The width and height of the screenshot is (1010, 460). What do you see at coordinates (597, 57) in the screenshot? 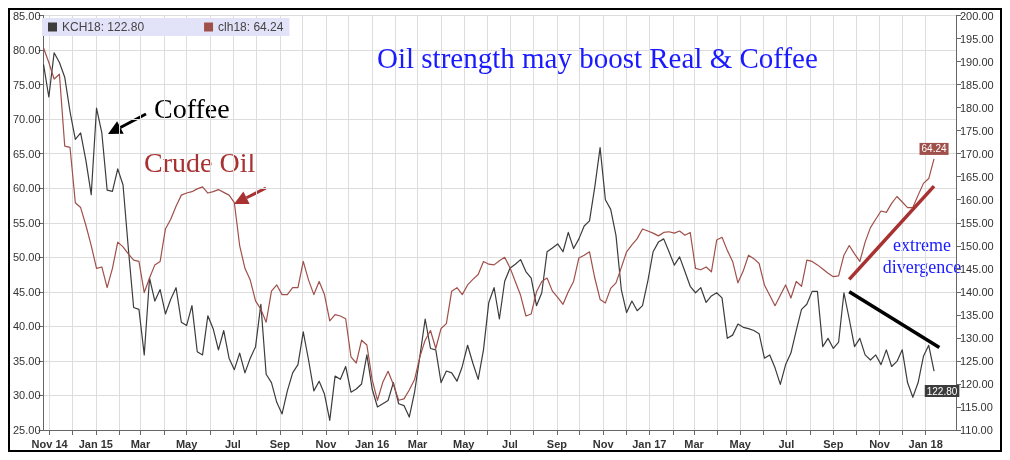
I see `text: Oil strength may boost Real & Coffee` at bounding box center [597, 57].